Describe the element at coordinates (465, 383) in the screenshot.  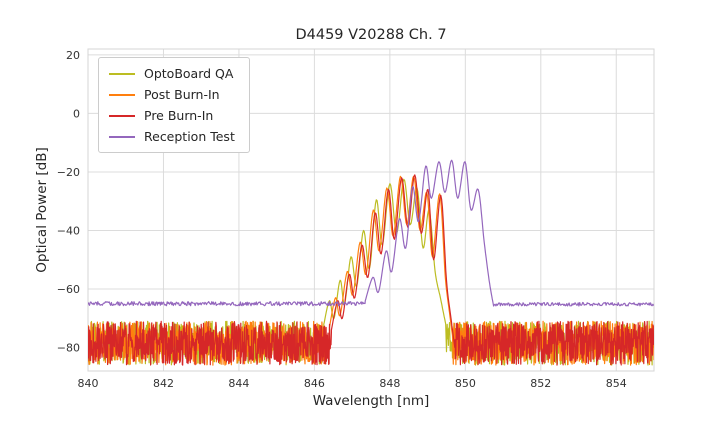
I see `x-tick-label: 850` at that location.